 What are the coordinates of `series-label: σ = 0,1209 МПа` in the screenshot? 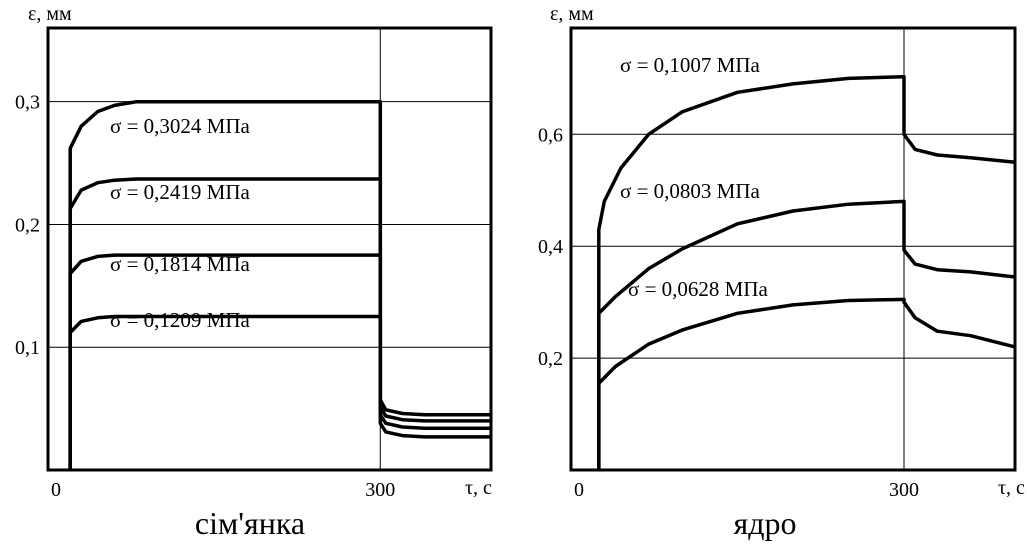 It's located at (180, 320).